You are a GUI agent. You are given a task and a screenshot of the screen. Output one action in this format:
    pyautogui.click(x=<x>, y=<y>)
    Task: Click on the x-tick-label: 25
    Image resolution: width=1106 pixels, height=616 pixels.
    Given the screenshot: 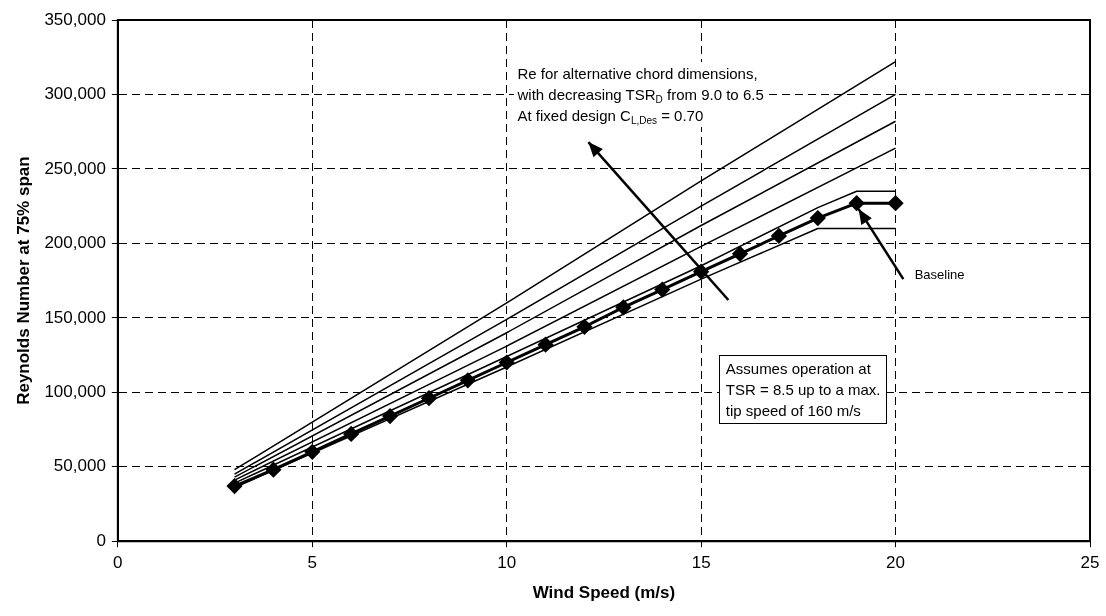 What is the action you would take?
    pyautogui.click(x=1090, y=563)
    